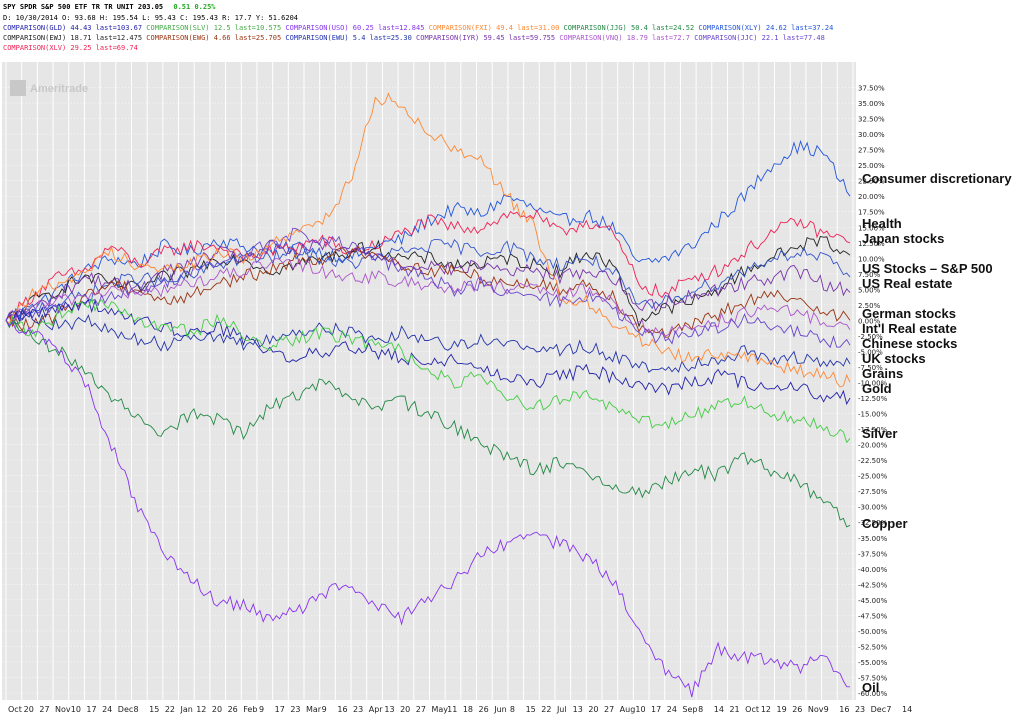  What do you see at coordinates (873, 446) in the screenshot?
I see `y-tick-label: -20.00%` at bounding box center [873, 446].